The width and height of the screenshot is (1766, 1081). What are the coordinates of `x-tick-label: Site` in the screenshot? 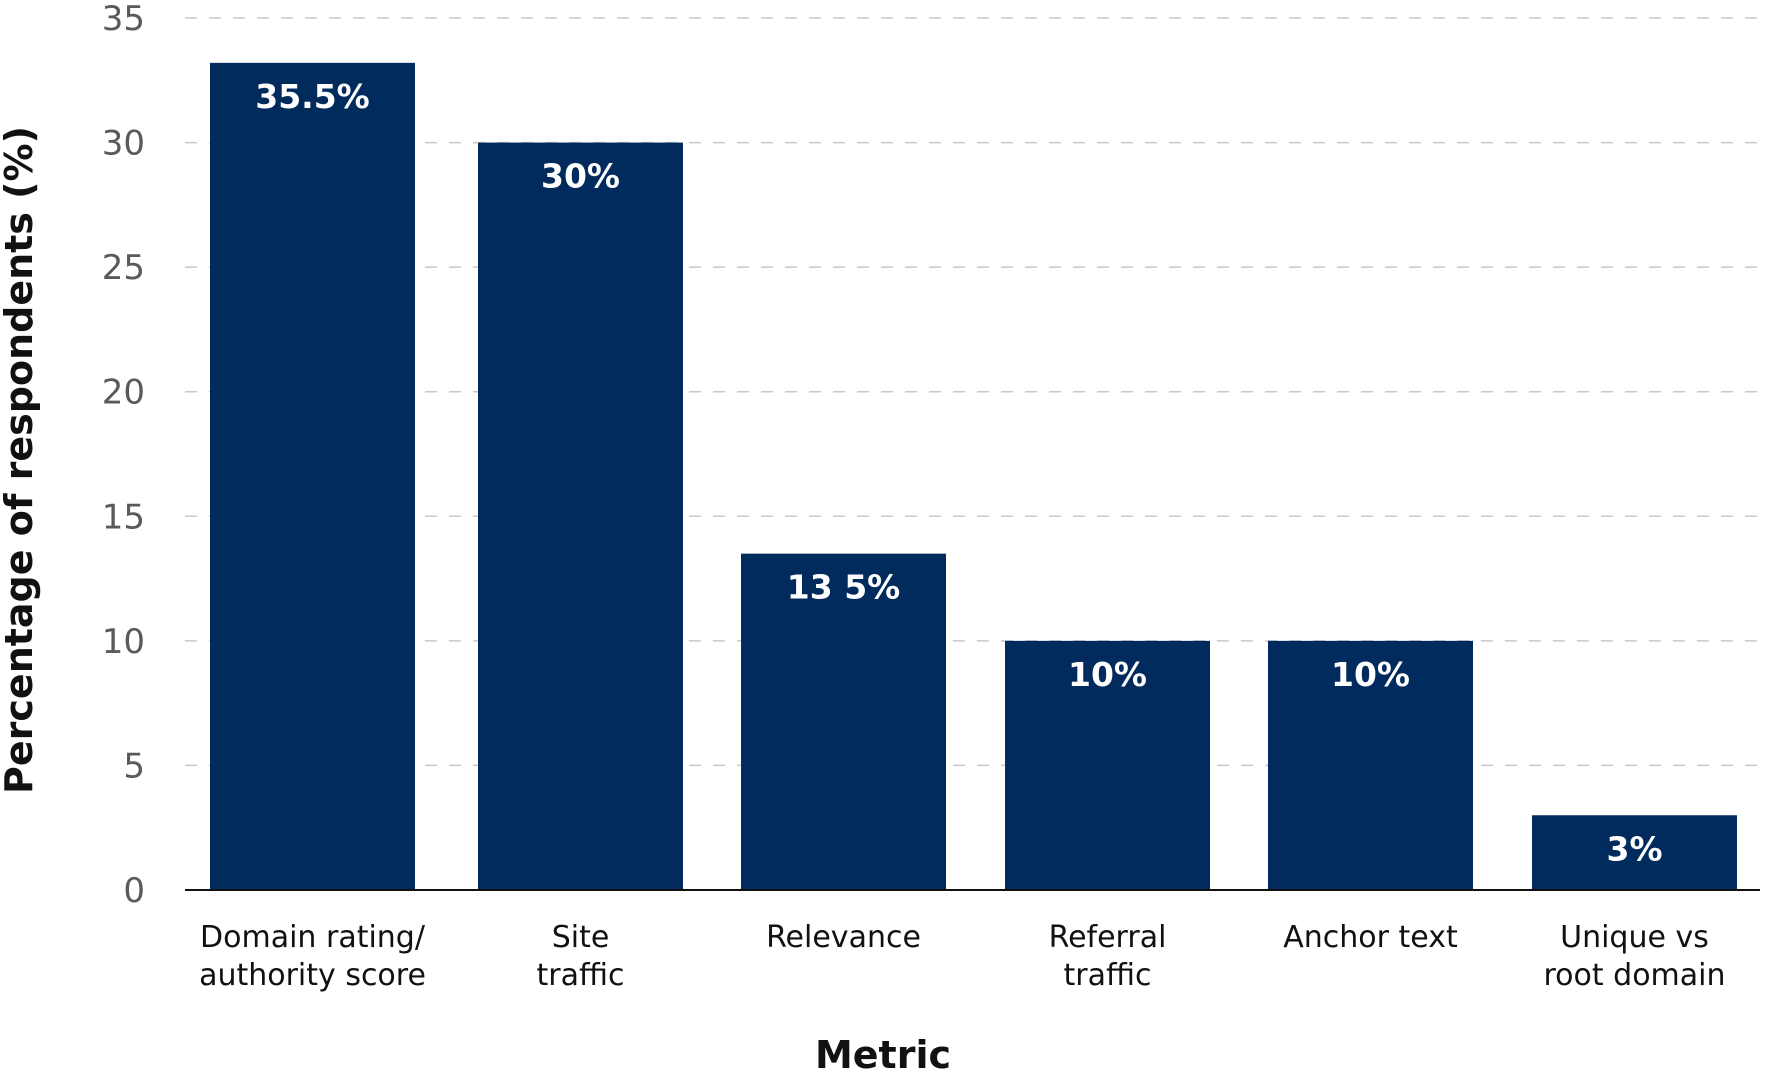 It's located at (581, 937).